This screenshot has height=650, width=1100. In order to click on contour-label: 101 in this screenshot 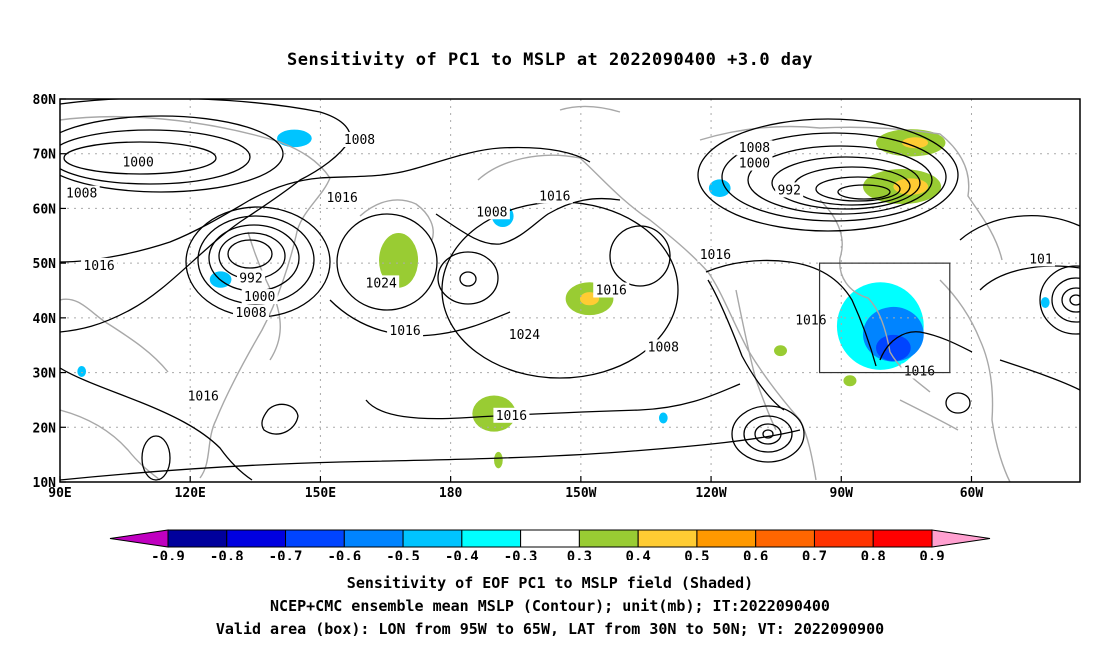, I will do `click(1040, 259)`.